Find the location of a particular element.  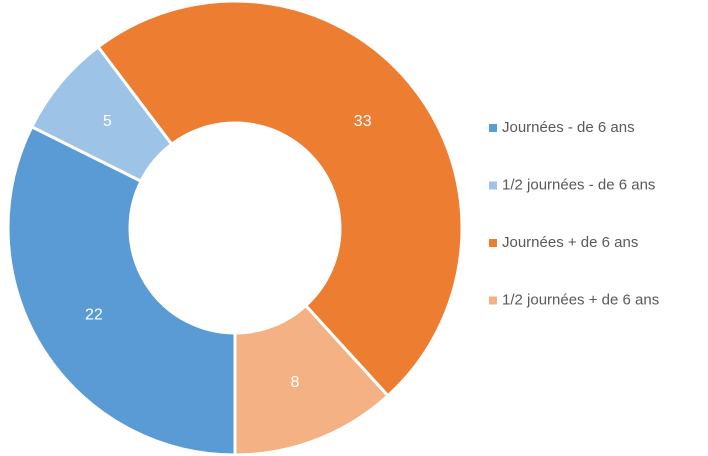

data-label: 22 is located at coordinates (94, 315).